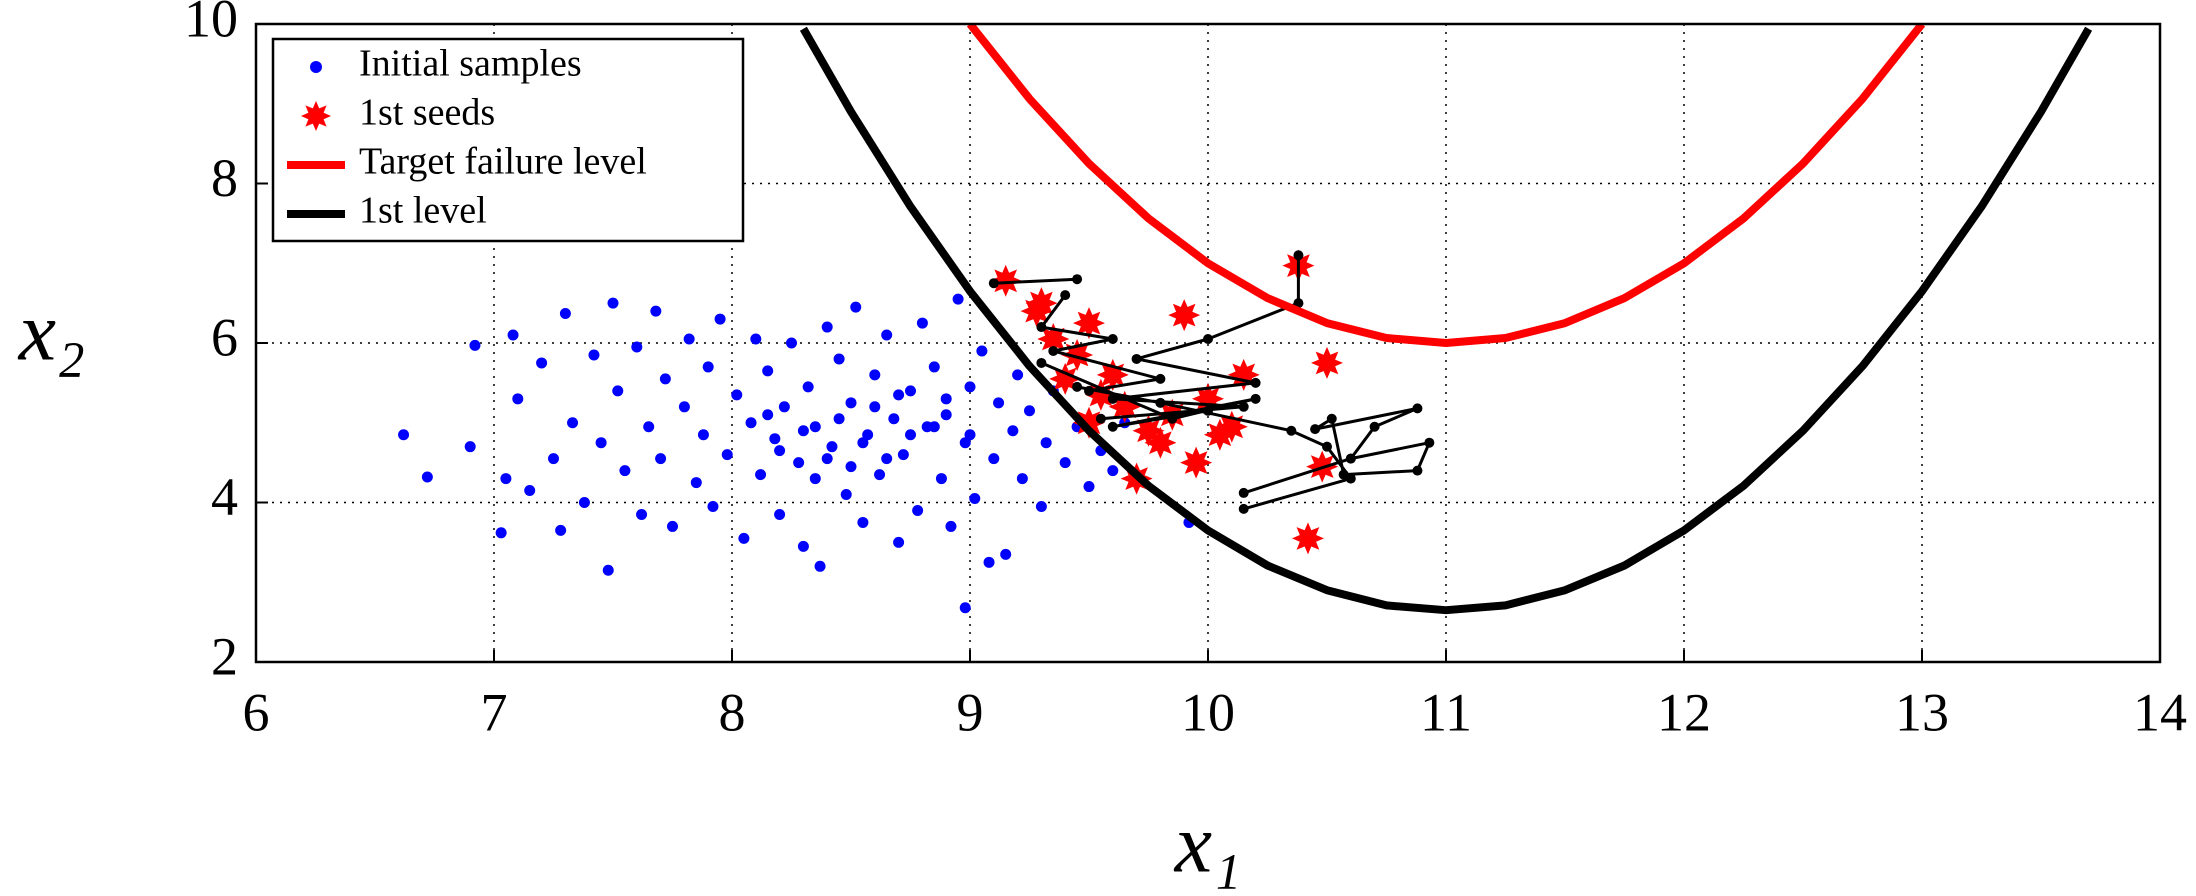  What do you see at coordinates (508, 140) in the screenshot?
I see `legend-box` at bounding box center [508, 140].